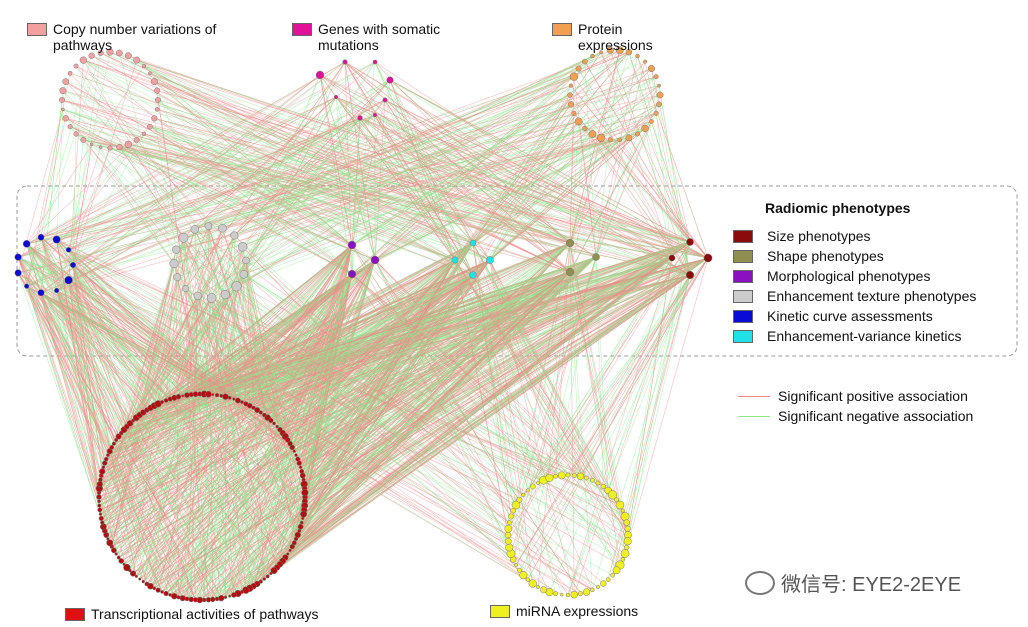  I want to click on mirna-swatch, so click(500, 611).